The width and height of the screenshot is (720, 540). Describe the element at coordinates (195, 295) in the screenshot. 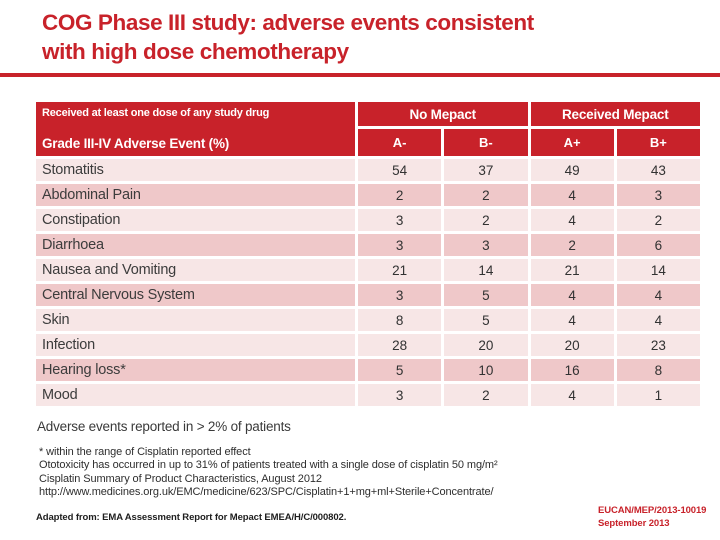

I see `row-label: Central Nervous System` at that location.